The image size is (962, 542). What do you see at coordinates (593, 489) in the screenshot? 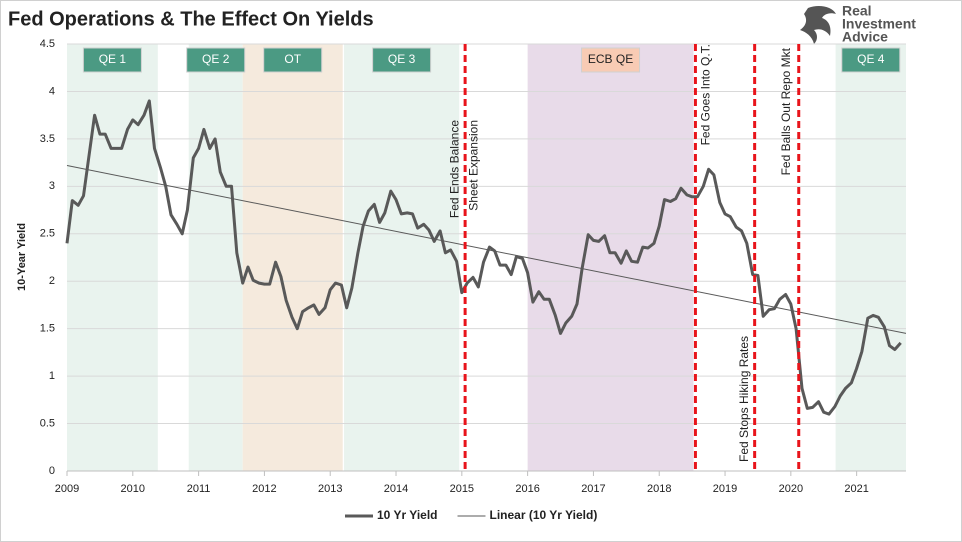
I see `x-tick-label: 2017` at bounding box center [593, 489].